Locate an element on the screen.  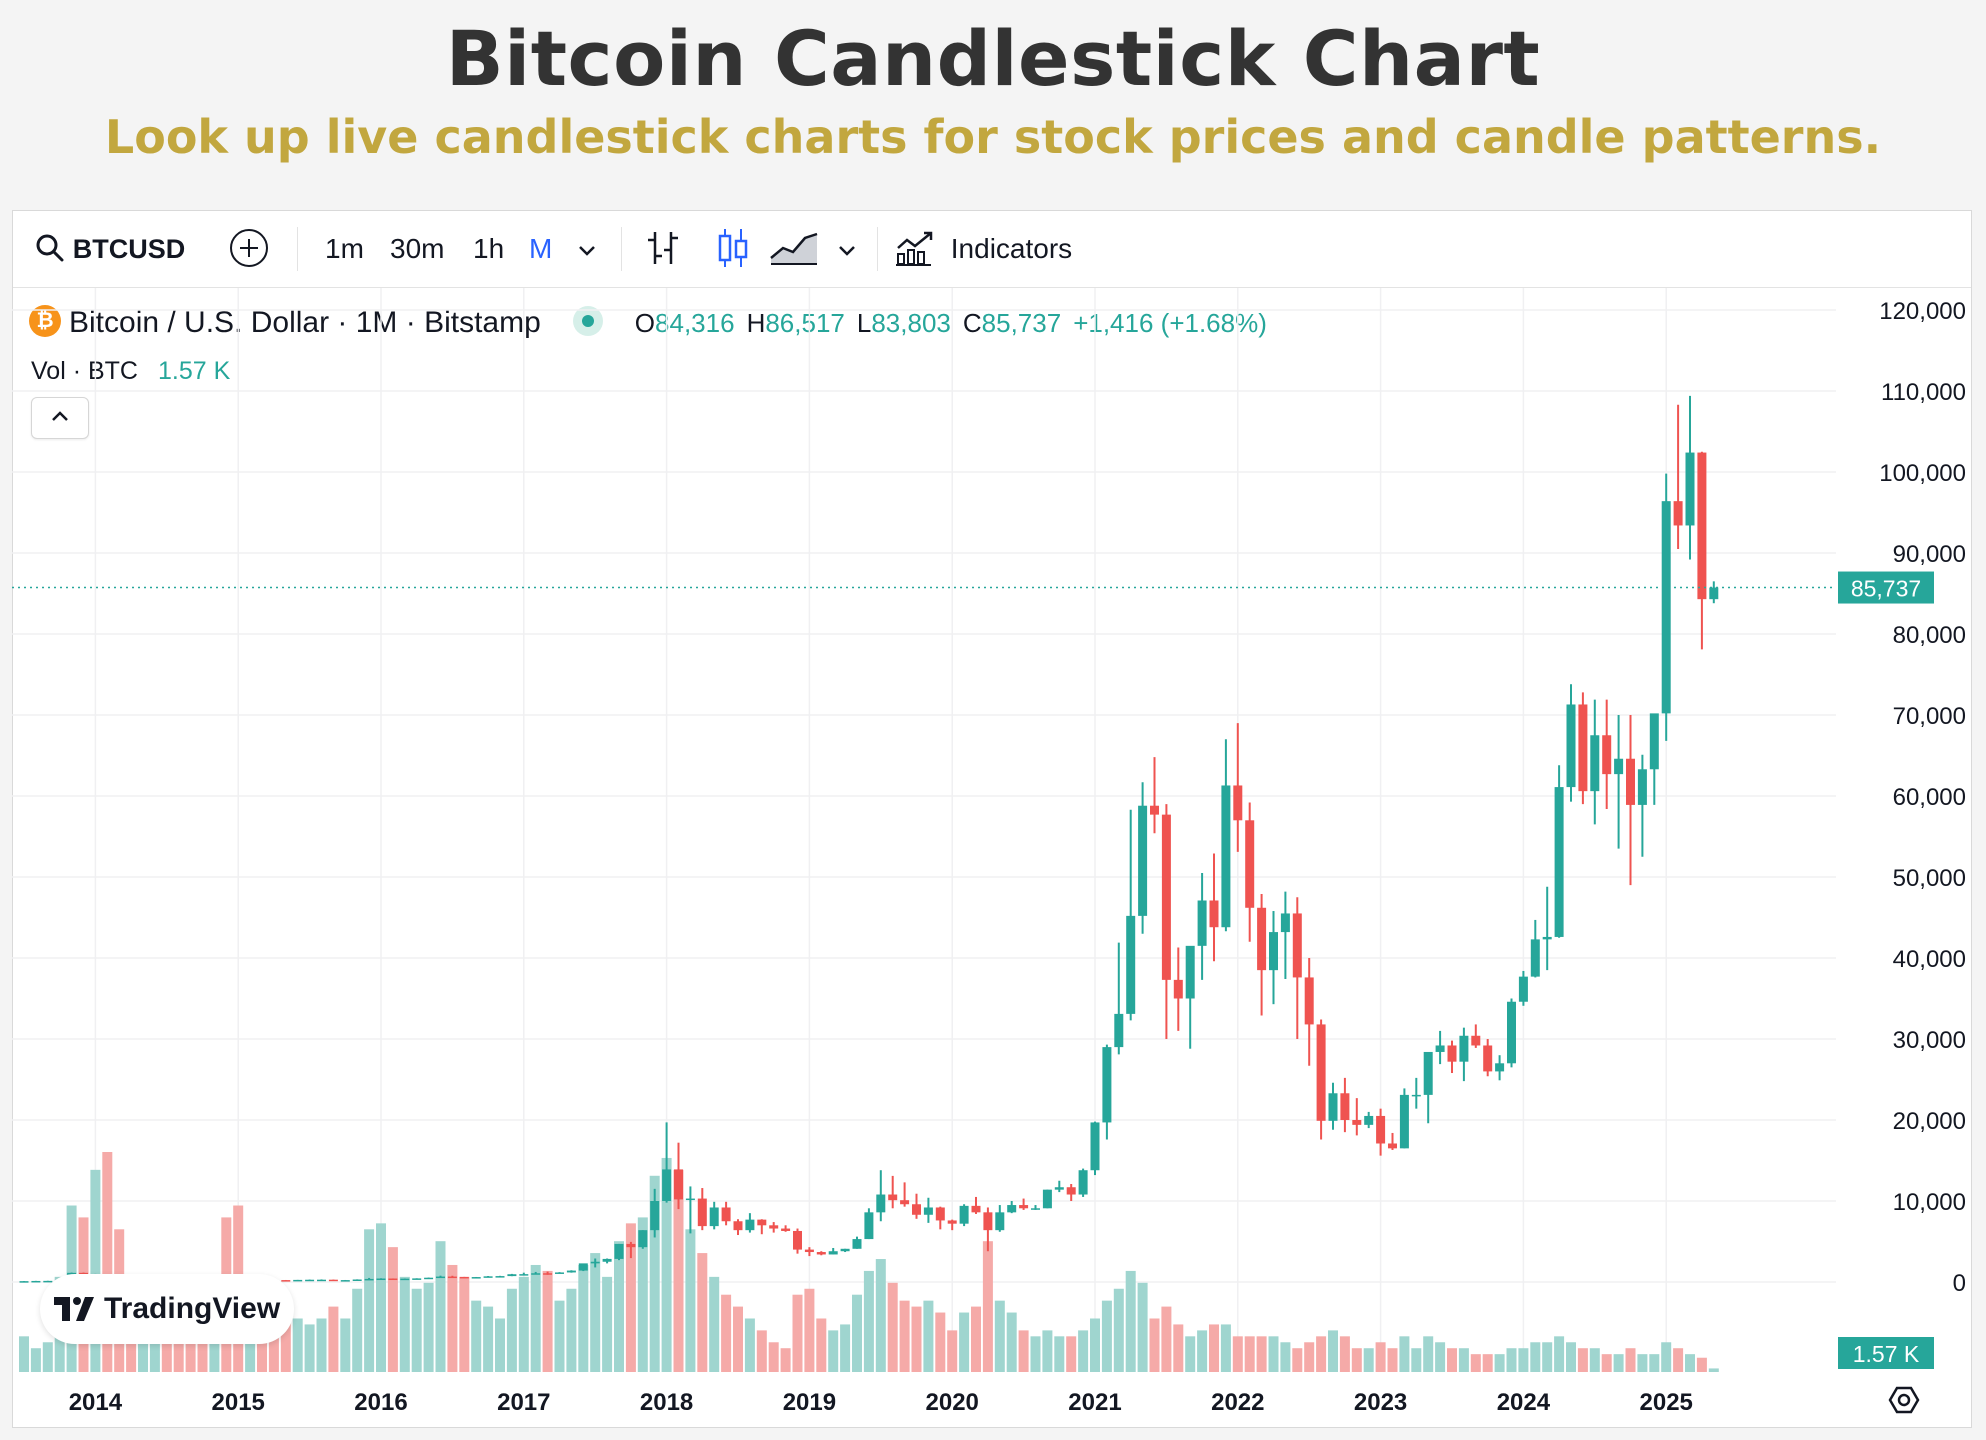
candlestick-icon is located at coordinates (733, 247).